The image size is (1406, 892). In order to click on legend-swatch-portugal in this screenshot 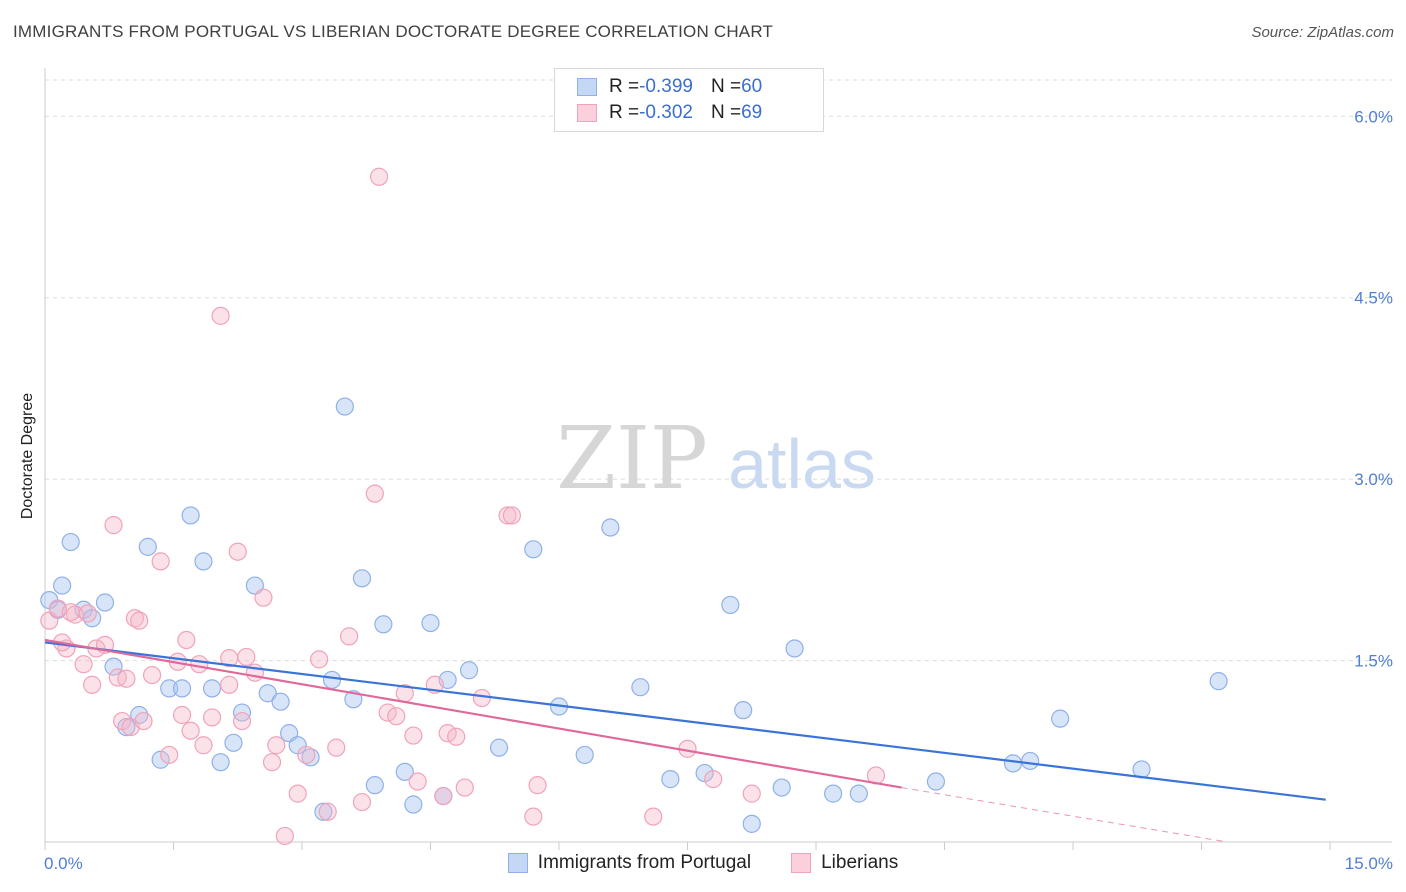, I will do `click(587, 87)`.